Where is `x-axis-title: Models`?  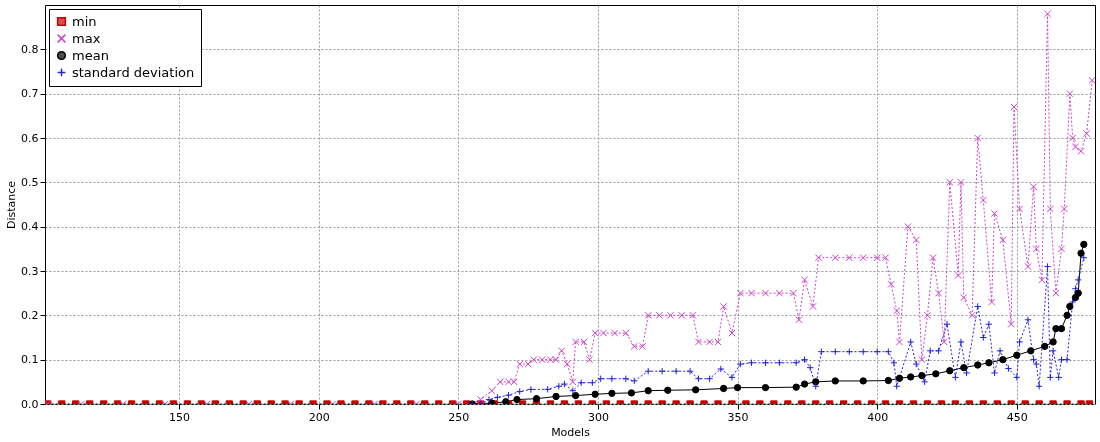 x-axis-title: Models is located at coordinates (571, 432).